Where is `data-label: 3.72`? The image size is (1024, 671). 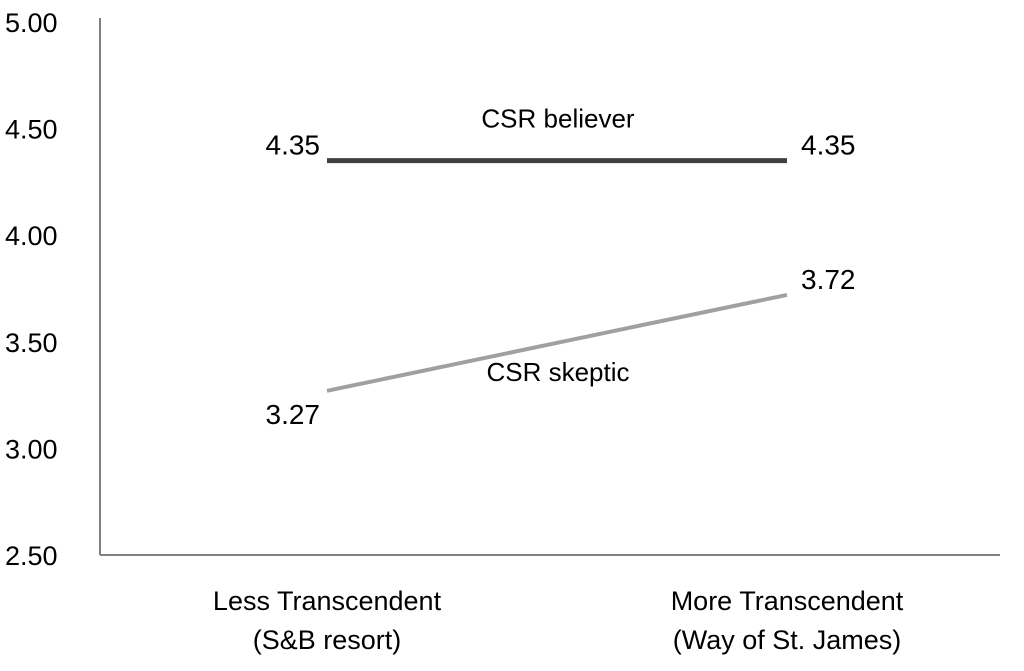 data-label: 3.72 is located at coordinates (828, 279).